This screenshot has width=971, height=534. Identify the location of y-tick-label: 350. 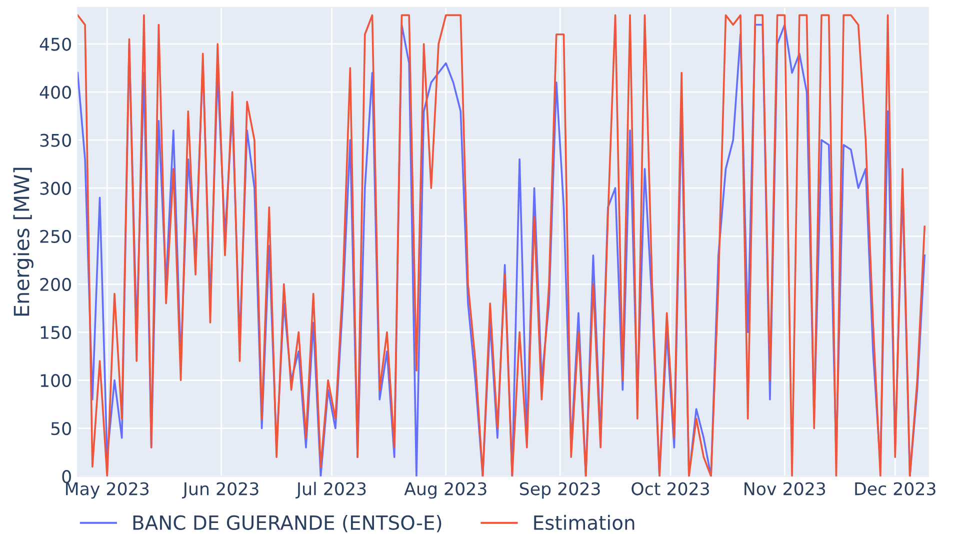
(55, 140).